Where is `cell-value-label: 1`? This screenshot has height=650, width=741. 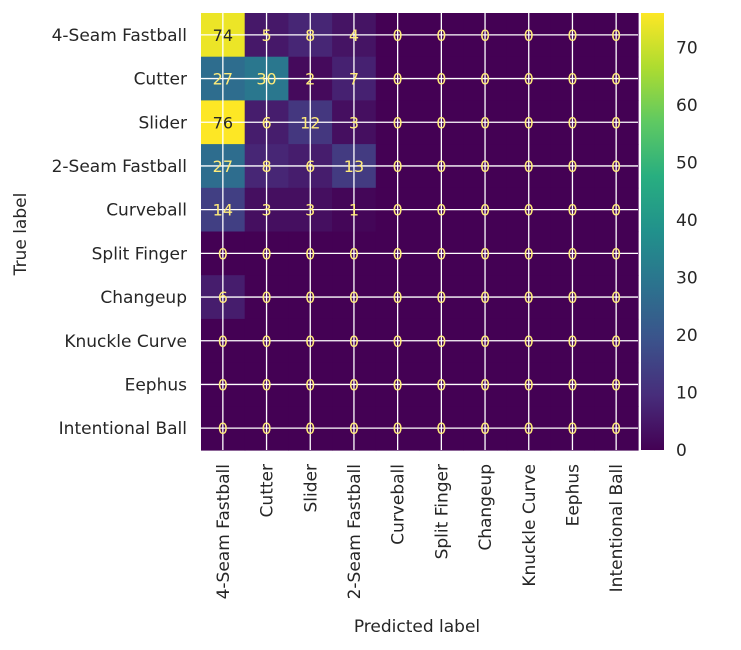
cell-value-label: 1 is located at coordinates (354, 210).